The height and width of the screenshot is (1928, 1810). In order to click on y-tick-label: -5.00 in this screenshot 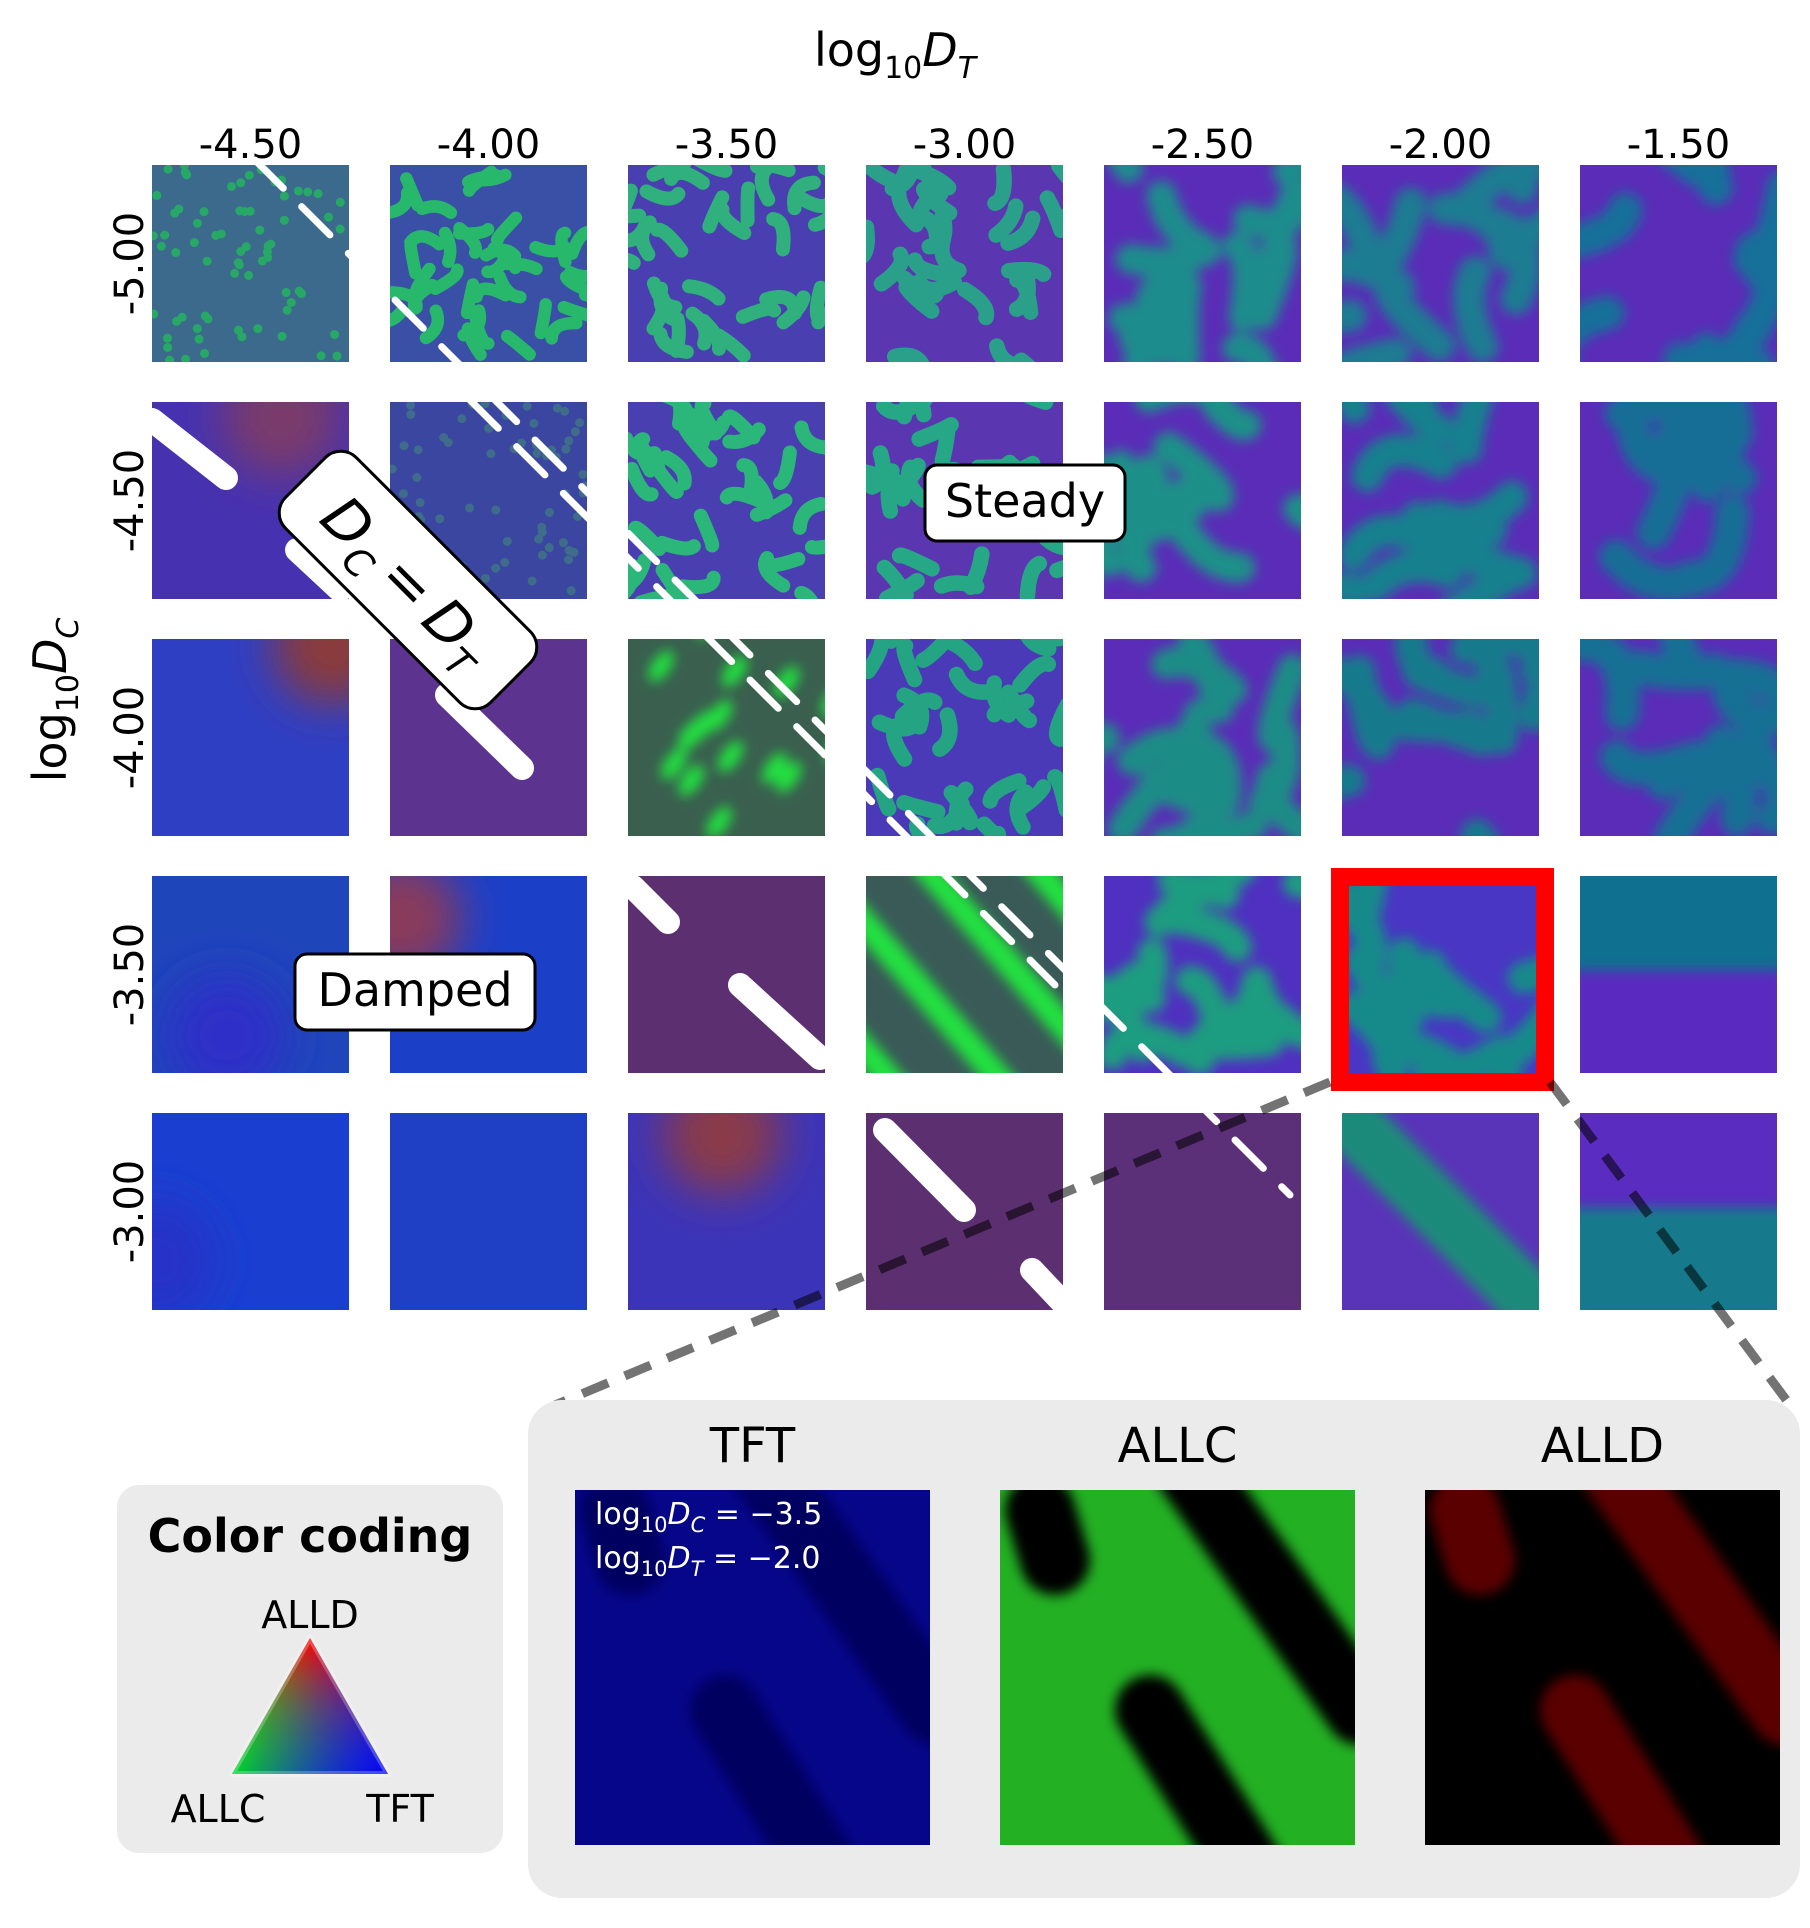, I will do `click(130, 264)`.